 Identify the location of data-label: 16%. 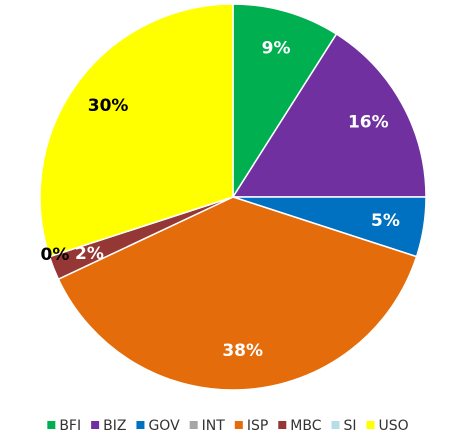
(368, 123).